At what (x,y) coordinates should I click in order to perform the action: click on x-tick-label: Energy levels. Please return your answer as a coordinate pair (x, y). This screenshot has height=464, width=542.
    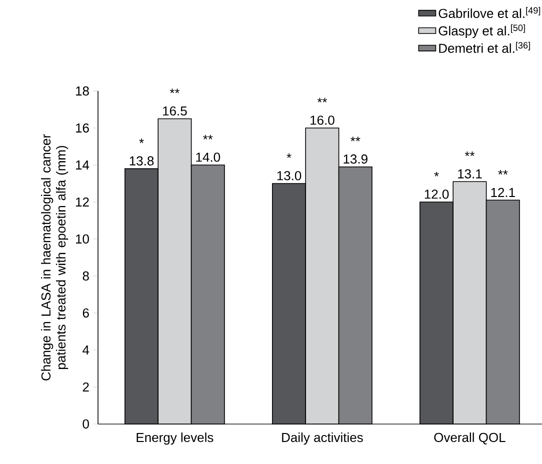
    Looking at the image, I should click on (175, 438).